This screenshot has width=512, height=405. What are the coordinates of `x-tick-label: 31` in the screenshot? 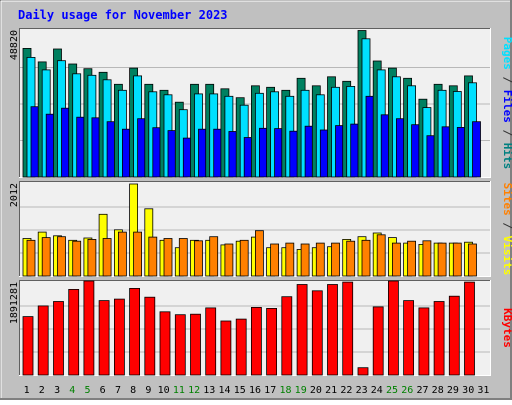 It's located at (483, 390).